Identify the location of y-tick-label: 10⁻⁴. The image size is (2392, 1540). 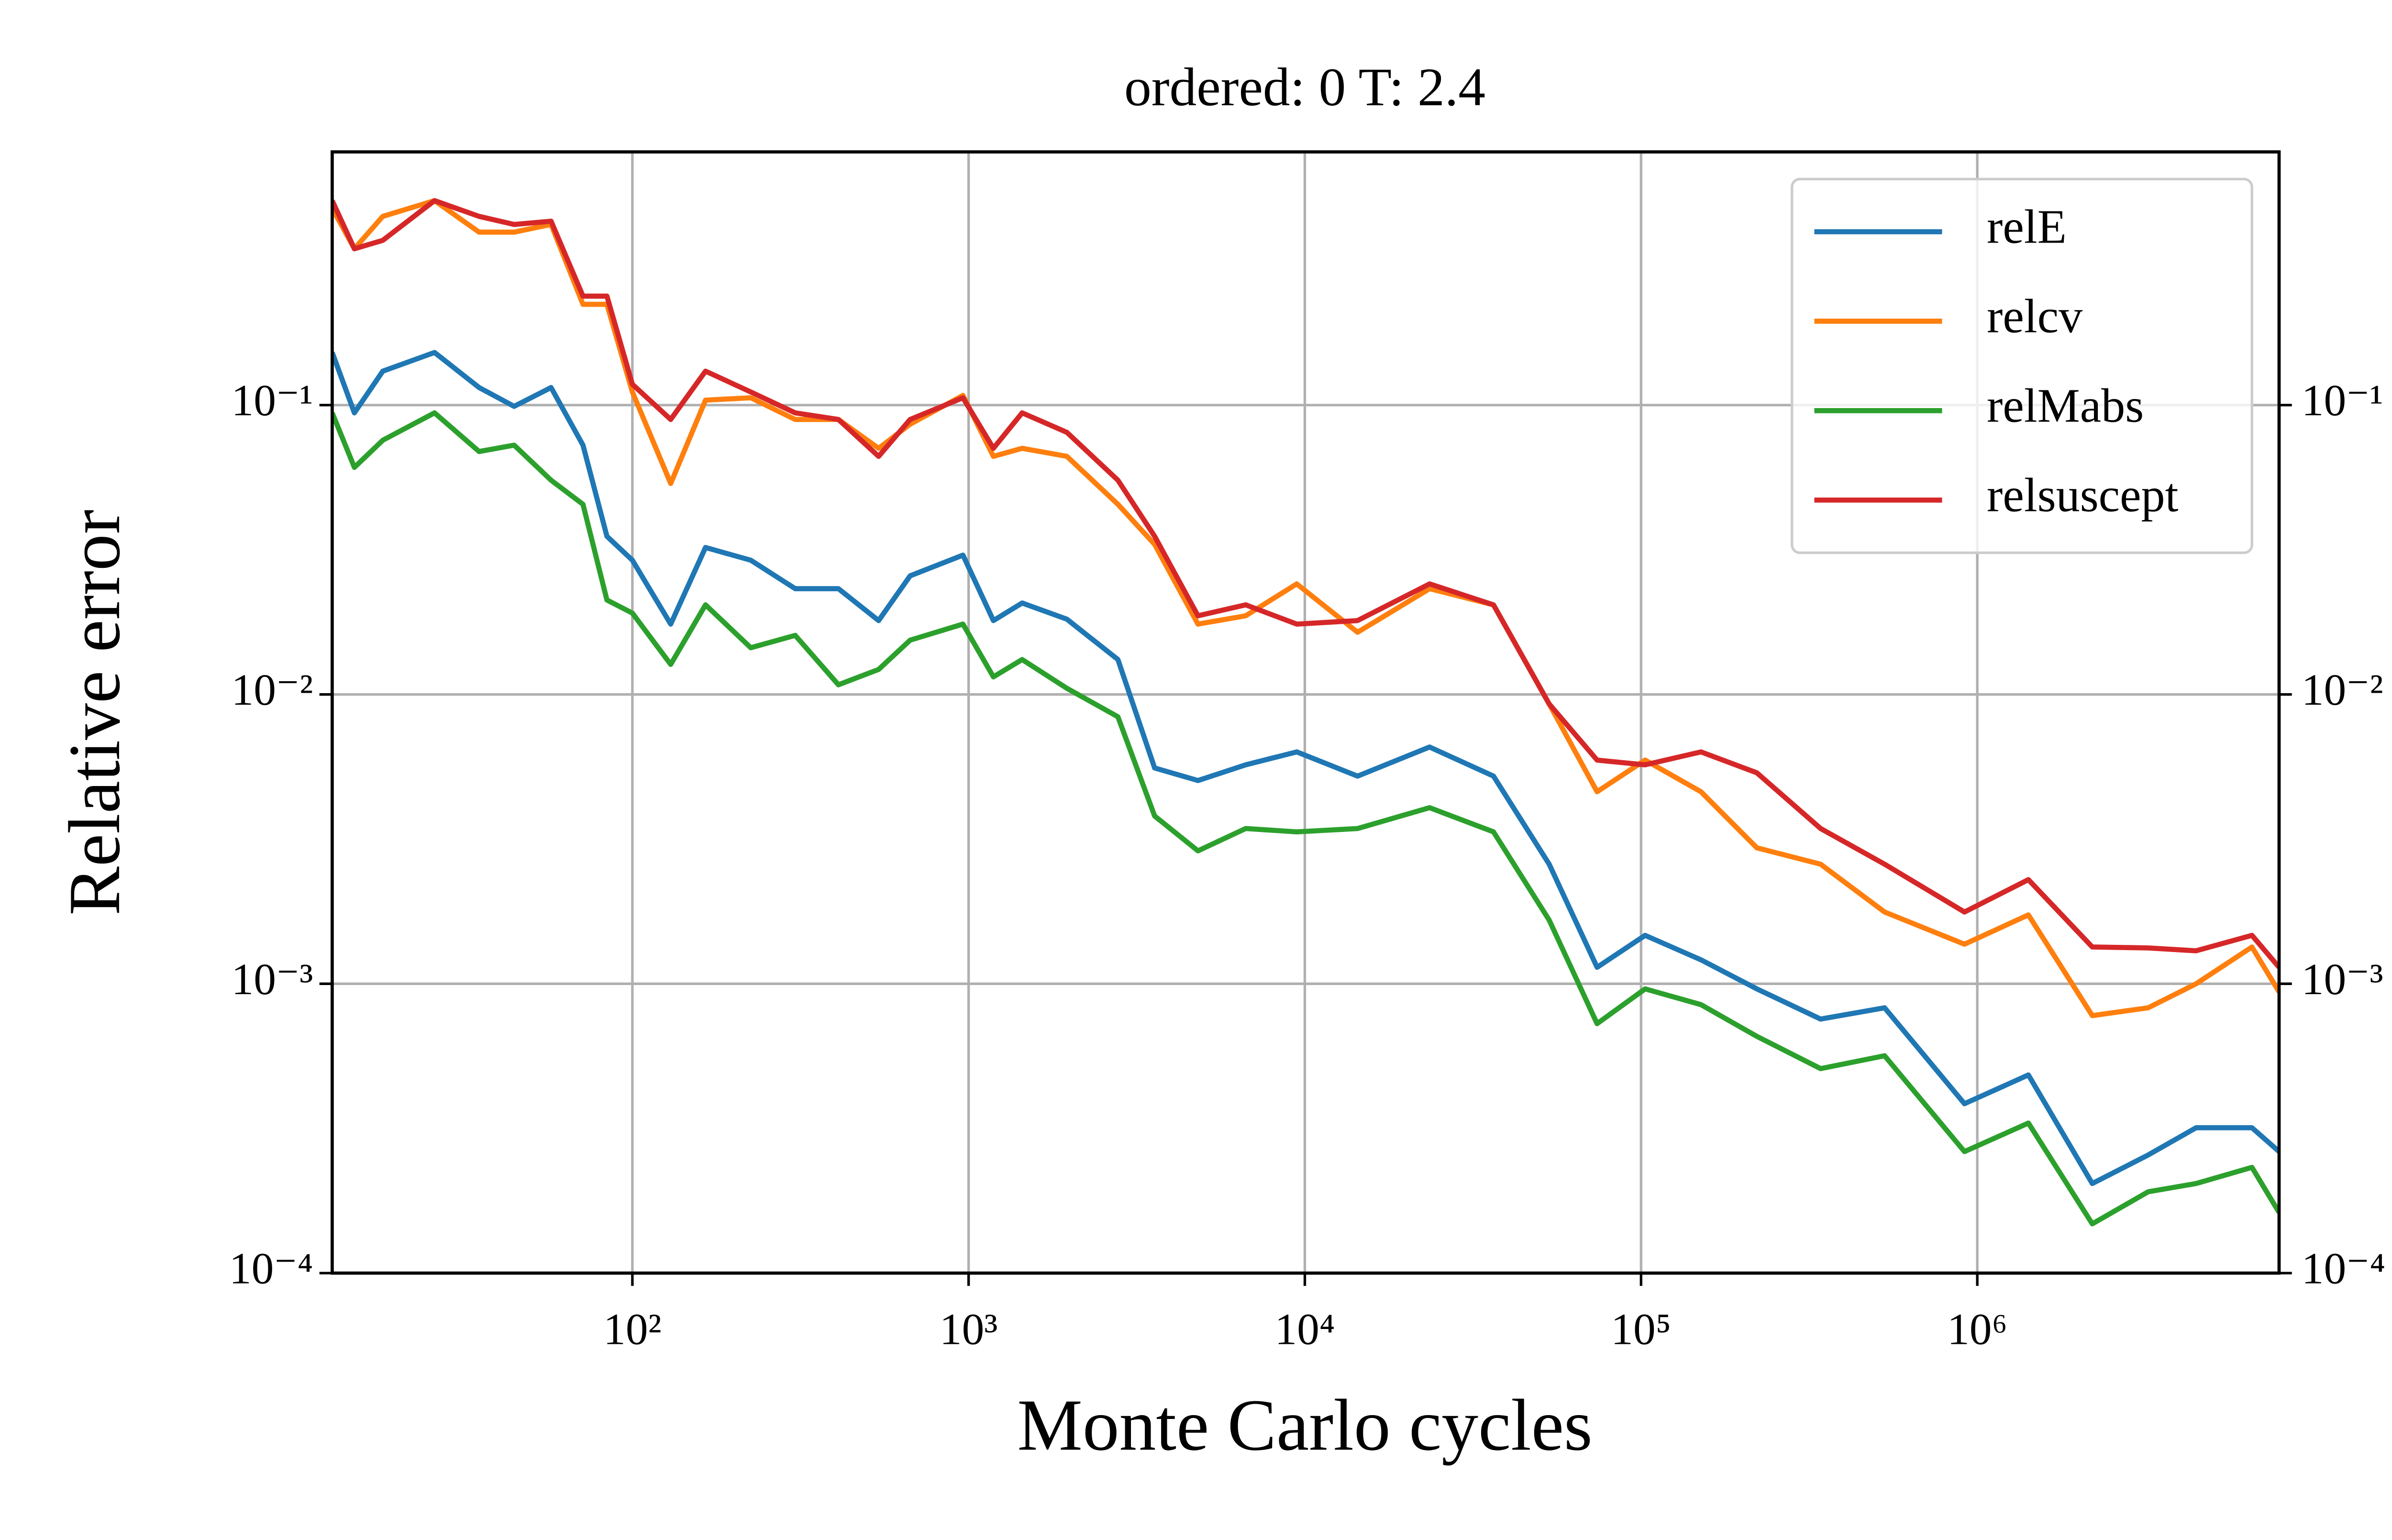
(271, 1269).